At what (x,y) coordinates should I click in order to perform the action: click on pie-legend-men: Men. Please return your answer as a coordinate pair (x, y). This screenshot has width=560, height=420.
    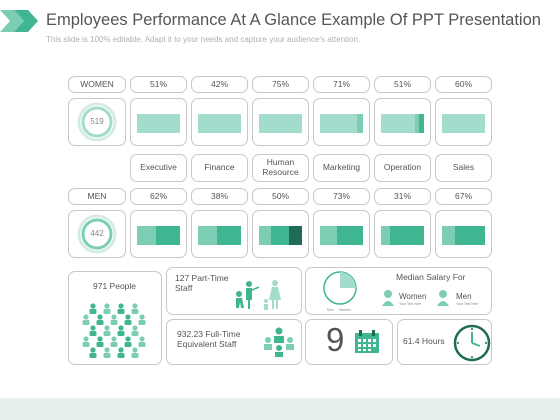
    Looking at the image, I should click on (330, 310).